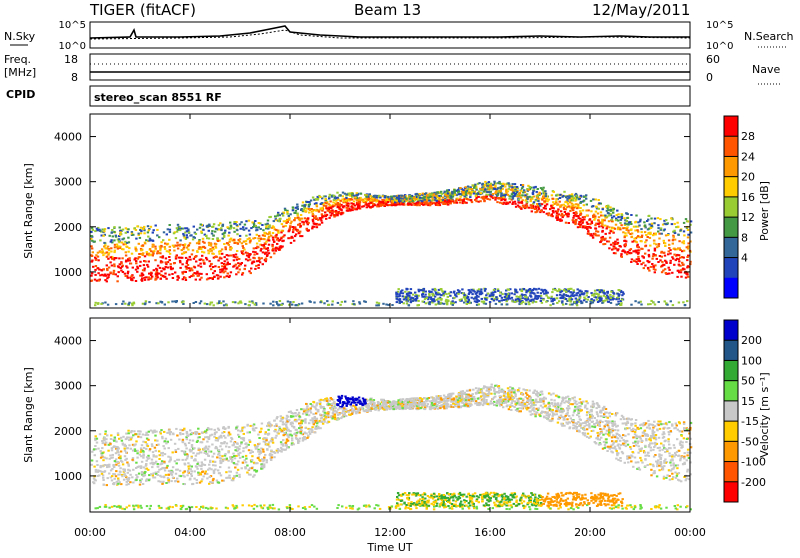 This screenshot has height=558, width=800. What do you see at coordinates (390, 32) in the screenshot?
I see `noise-sky-trace` at bounding box center [390, 32].